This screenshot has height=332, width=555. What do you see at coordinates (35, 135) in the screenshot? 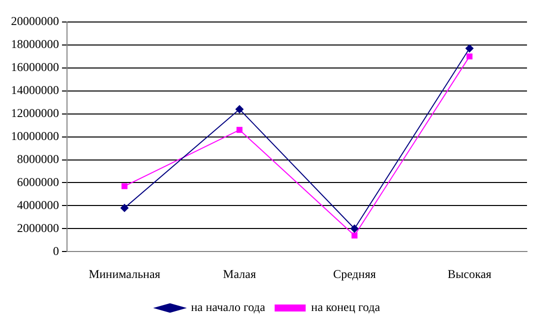
I see `y-tick-label: 10000000` at bounding box center [35, 135].